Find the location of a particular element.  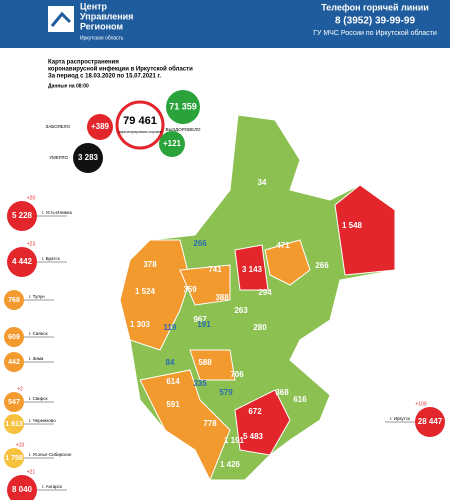

region-value: 1 191 is located at coordinates (234, 440).